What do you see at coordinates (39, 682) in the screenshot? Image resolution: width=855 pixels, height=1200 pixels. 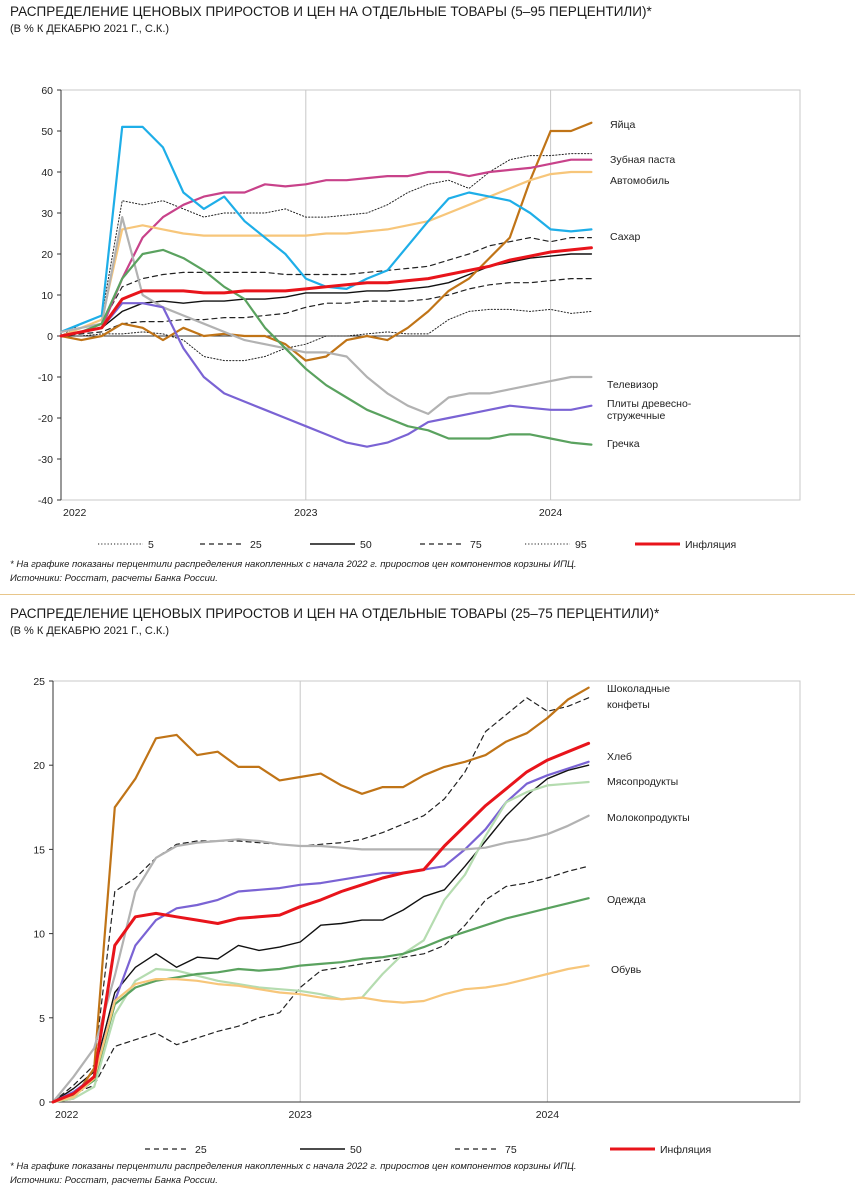 I see `y-tick-label-1-0: 25` at bounding box center [39, 682].